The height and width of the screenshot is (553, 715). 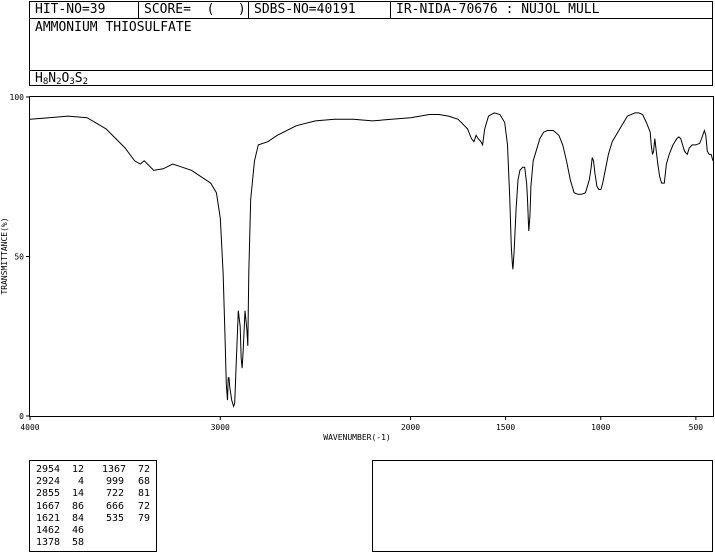 What do you see at coordinates (542, 506) in the screenshot?
I see `empty-panel` at bounding box center [542, 506].